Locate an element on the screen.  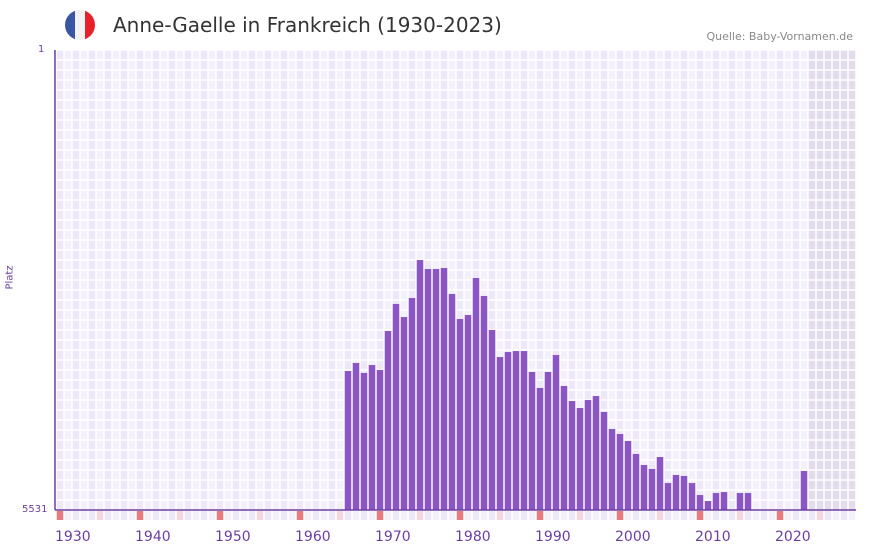
x-tick-label: 2010 is located at coordinates (713, 537).